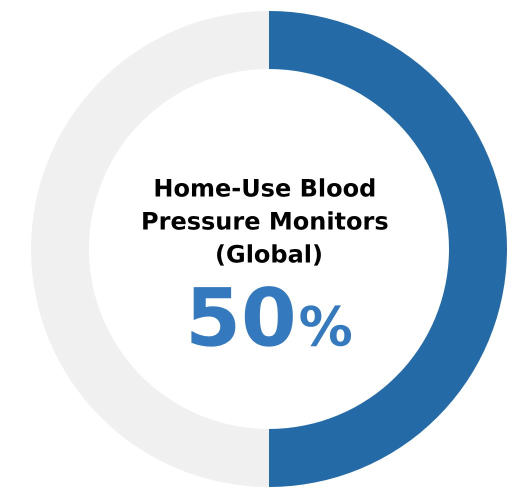 This screenshot has height=495, width=508. I want to click on data-label: 50%, so click(269, 318).